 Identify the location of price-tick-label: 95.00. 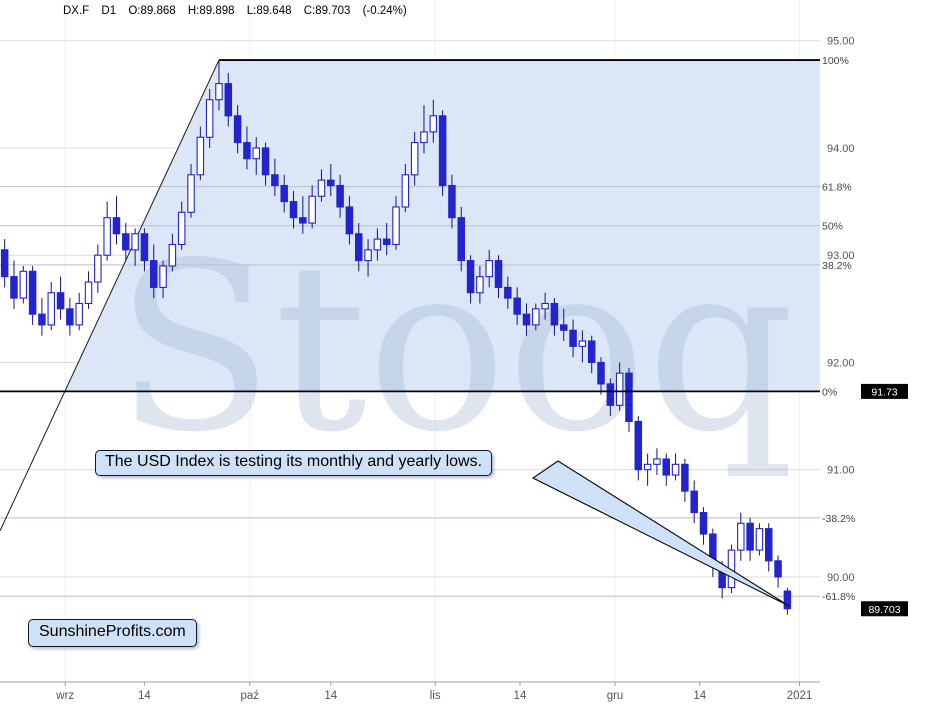
(841, 42).